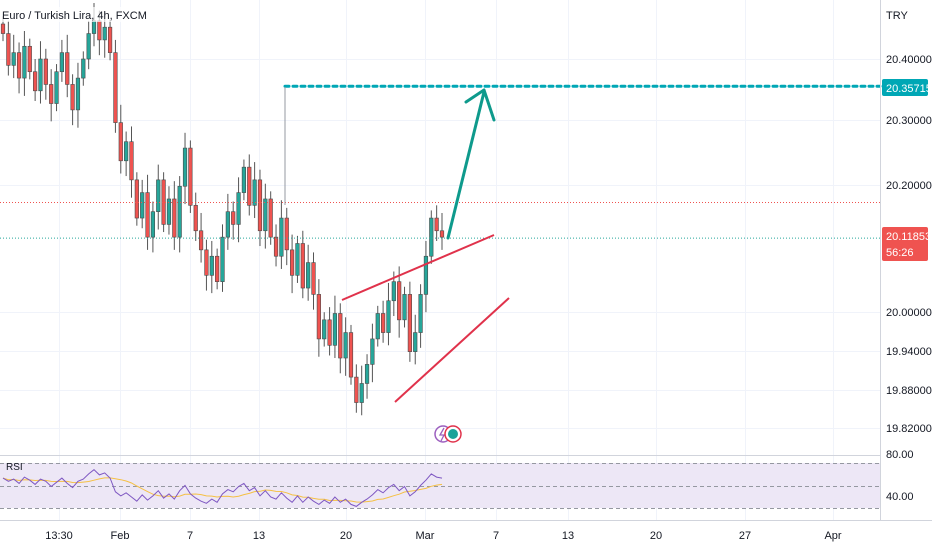 The height and width of the screenshot is (555, 932). Describe the element at coordinates (440, 485) in the screenshot. I see `rsi-pane: RSI` at that location.